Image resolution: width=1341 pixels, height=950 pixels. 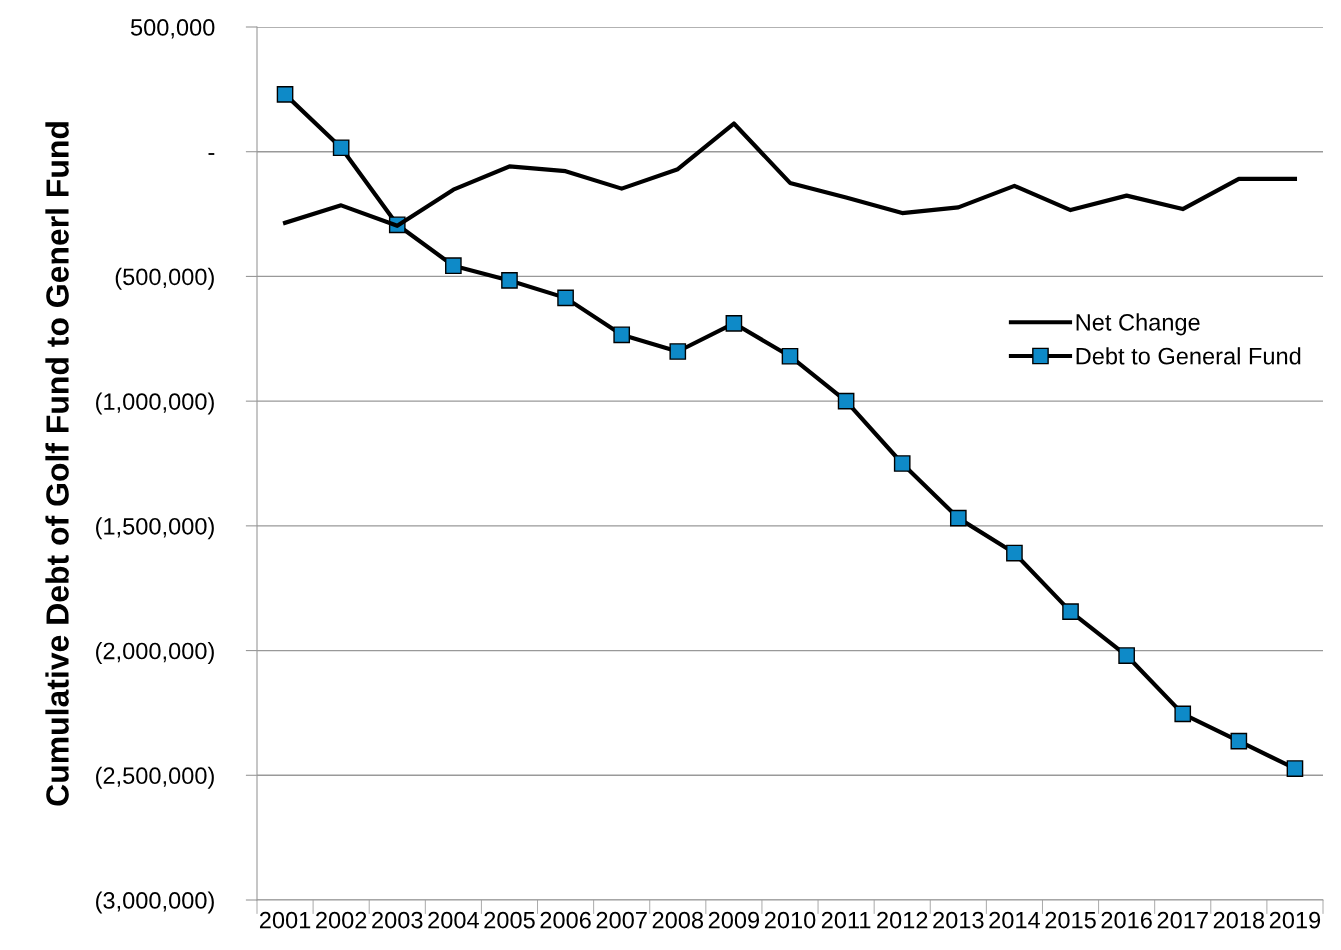 I want to click on x-tick-label: 2019, so click(x=1295, y=920).